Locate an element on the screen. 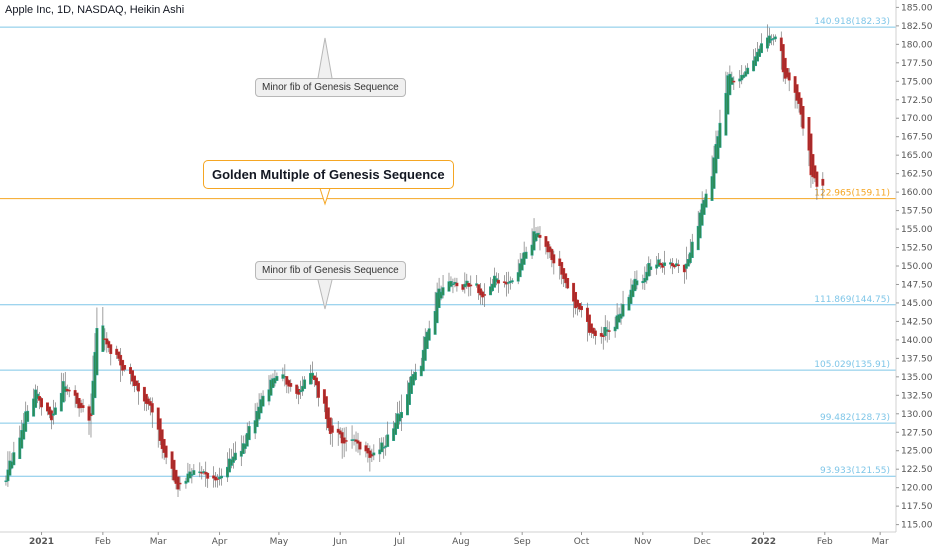 The height and width of the screenshot is (550, 932). price-tick-label-6: 170.00 is located at coordinates (916, 119).